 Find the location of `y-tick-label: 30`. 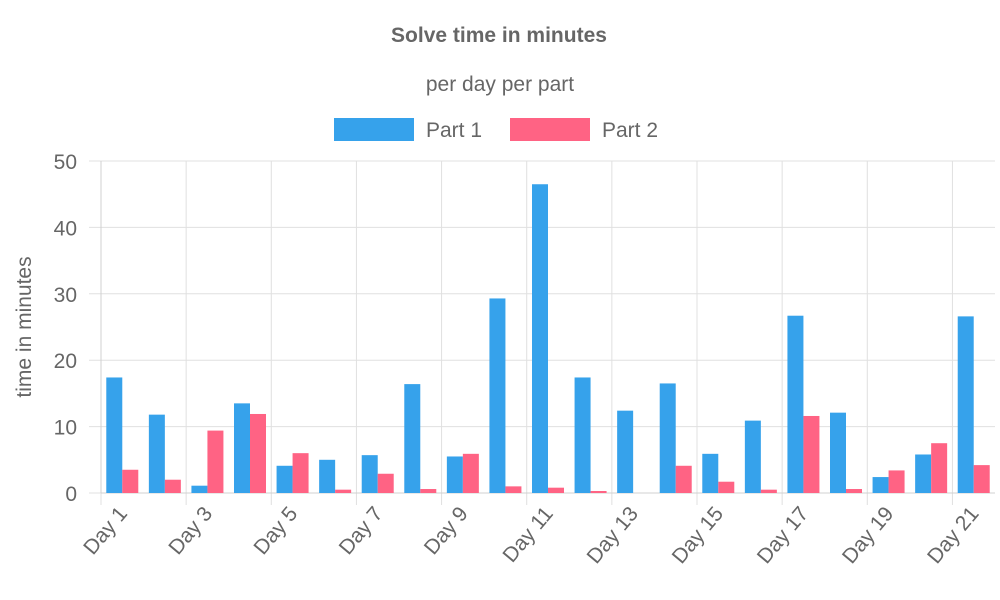

y-tick-label: 30 is located at coordinates (65, 295).